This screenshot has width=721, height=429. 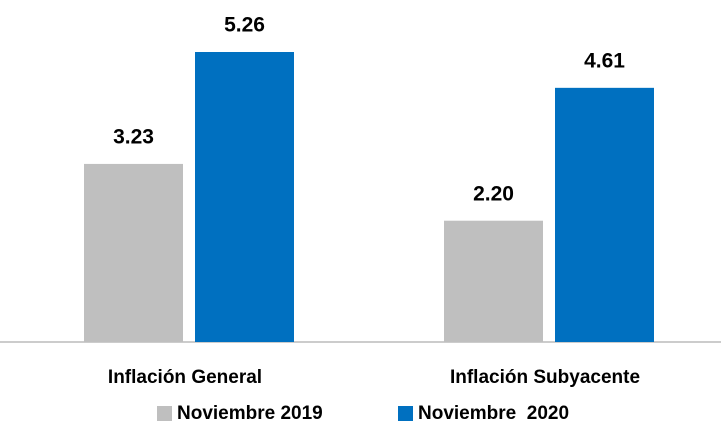 I want to click on legend-label: Noviembre 2020, so click(x=493, y=413).